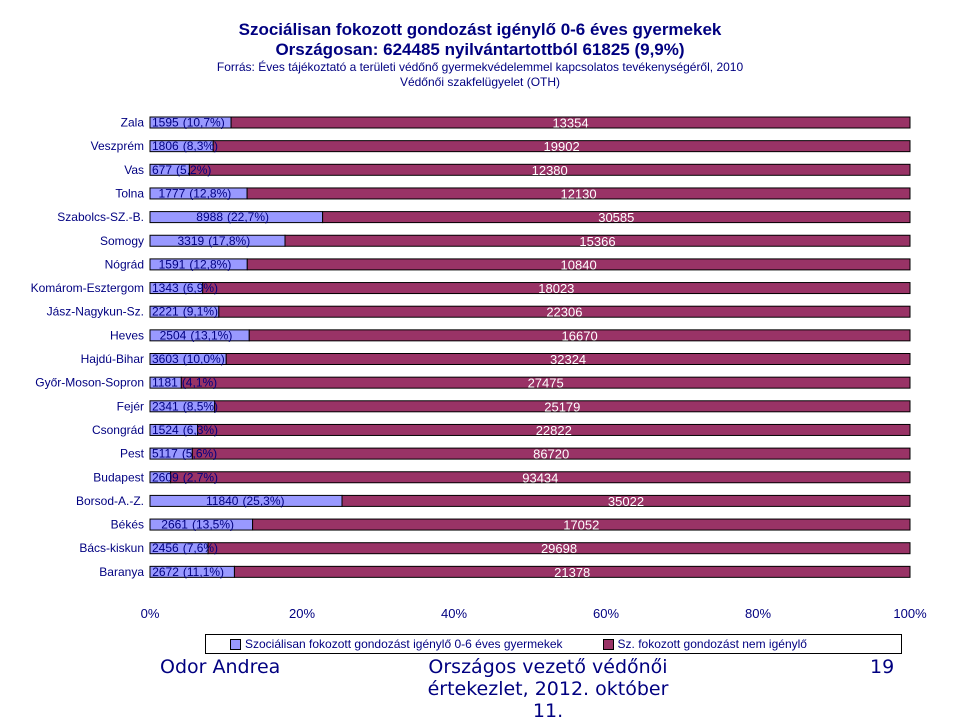  What do you see at coordinates (127, 525) in the screenshot?
I see `category-label: Békés` at bounding box center [127, 525].